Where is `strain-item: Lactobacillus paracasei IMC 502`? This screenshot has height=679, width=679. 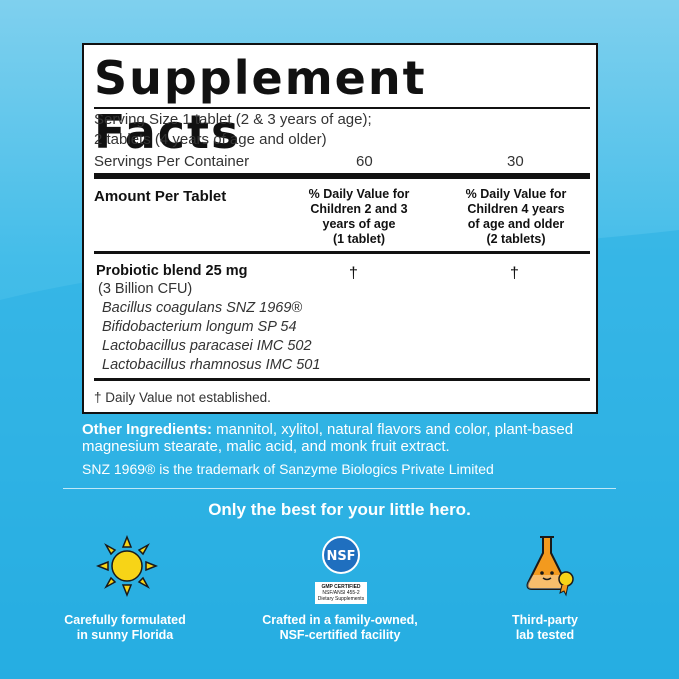 strain-item: Lactobacillus paracasei IMC 502 is located at coordinates (207, 346).